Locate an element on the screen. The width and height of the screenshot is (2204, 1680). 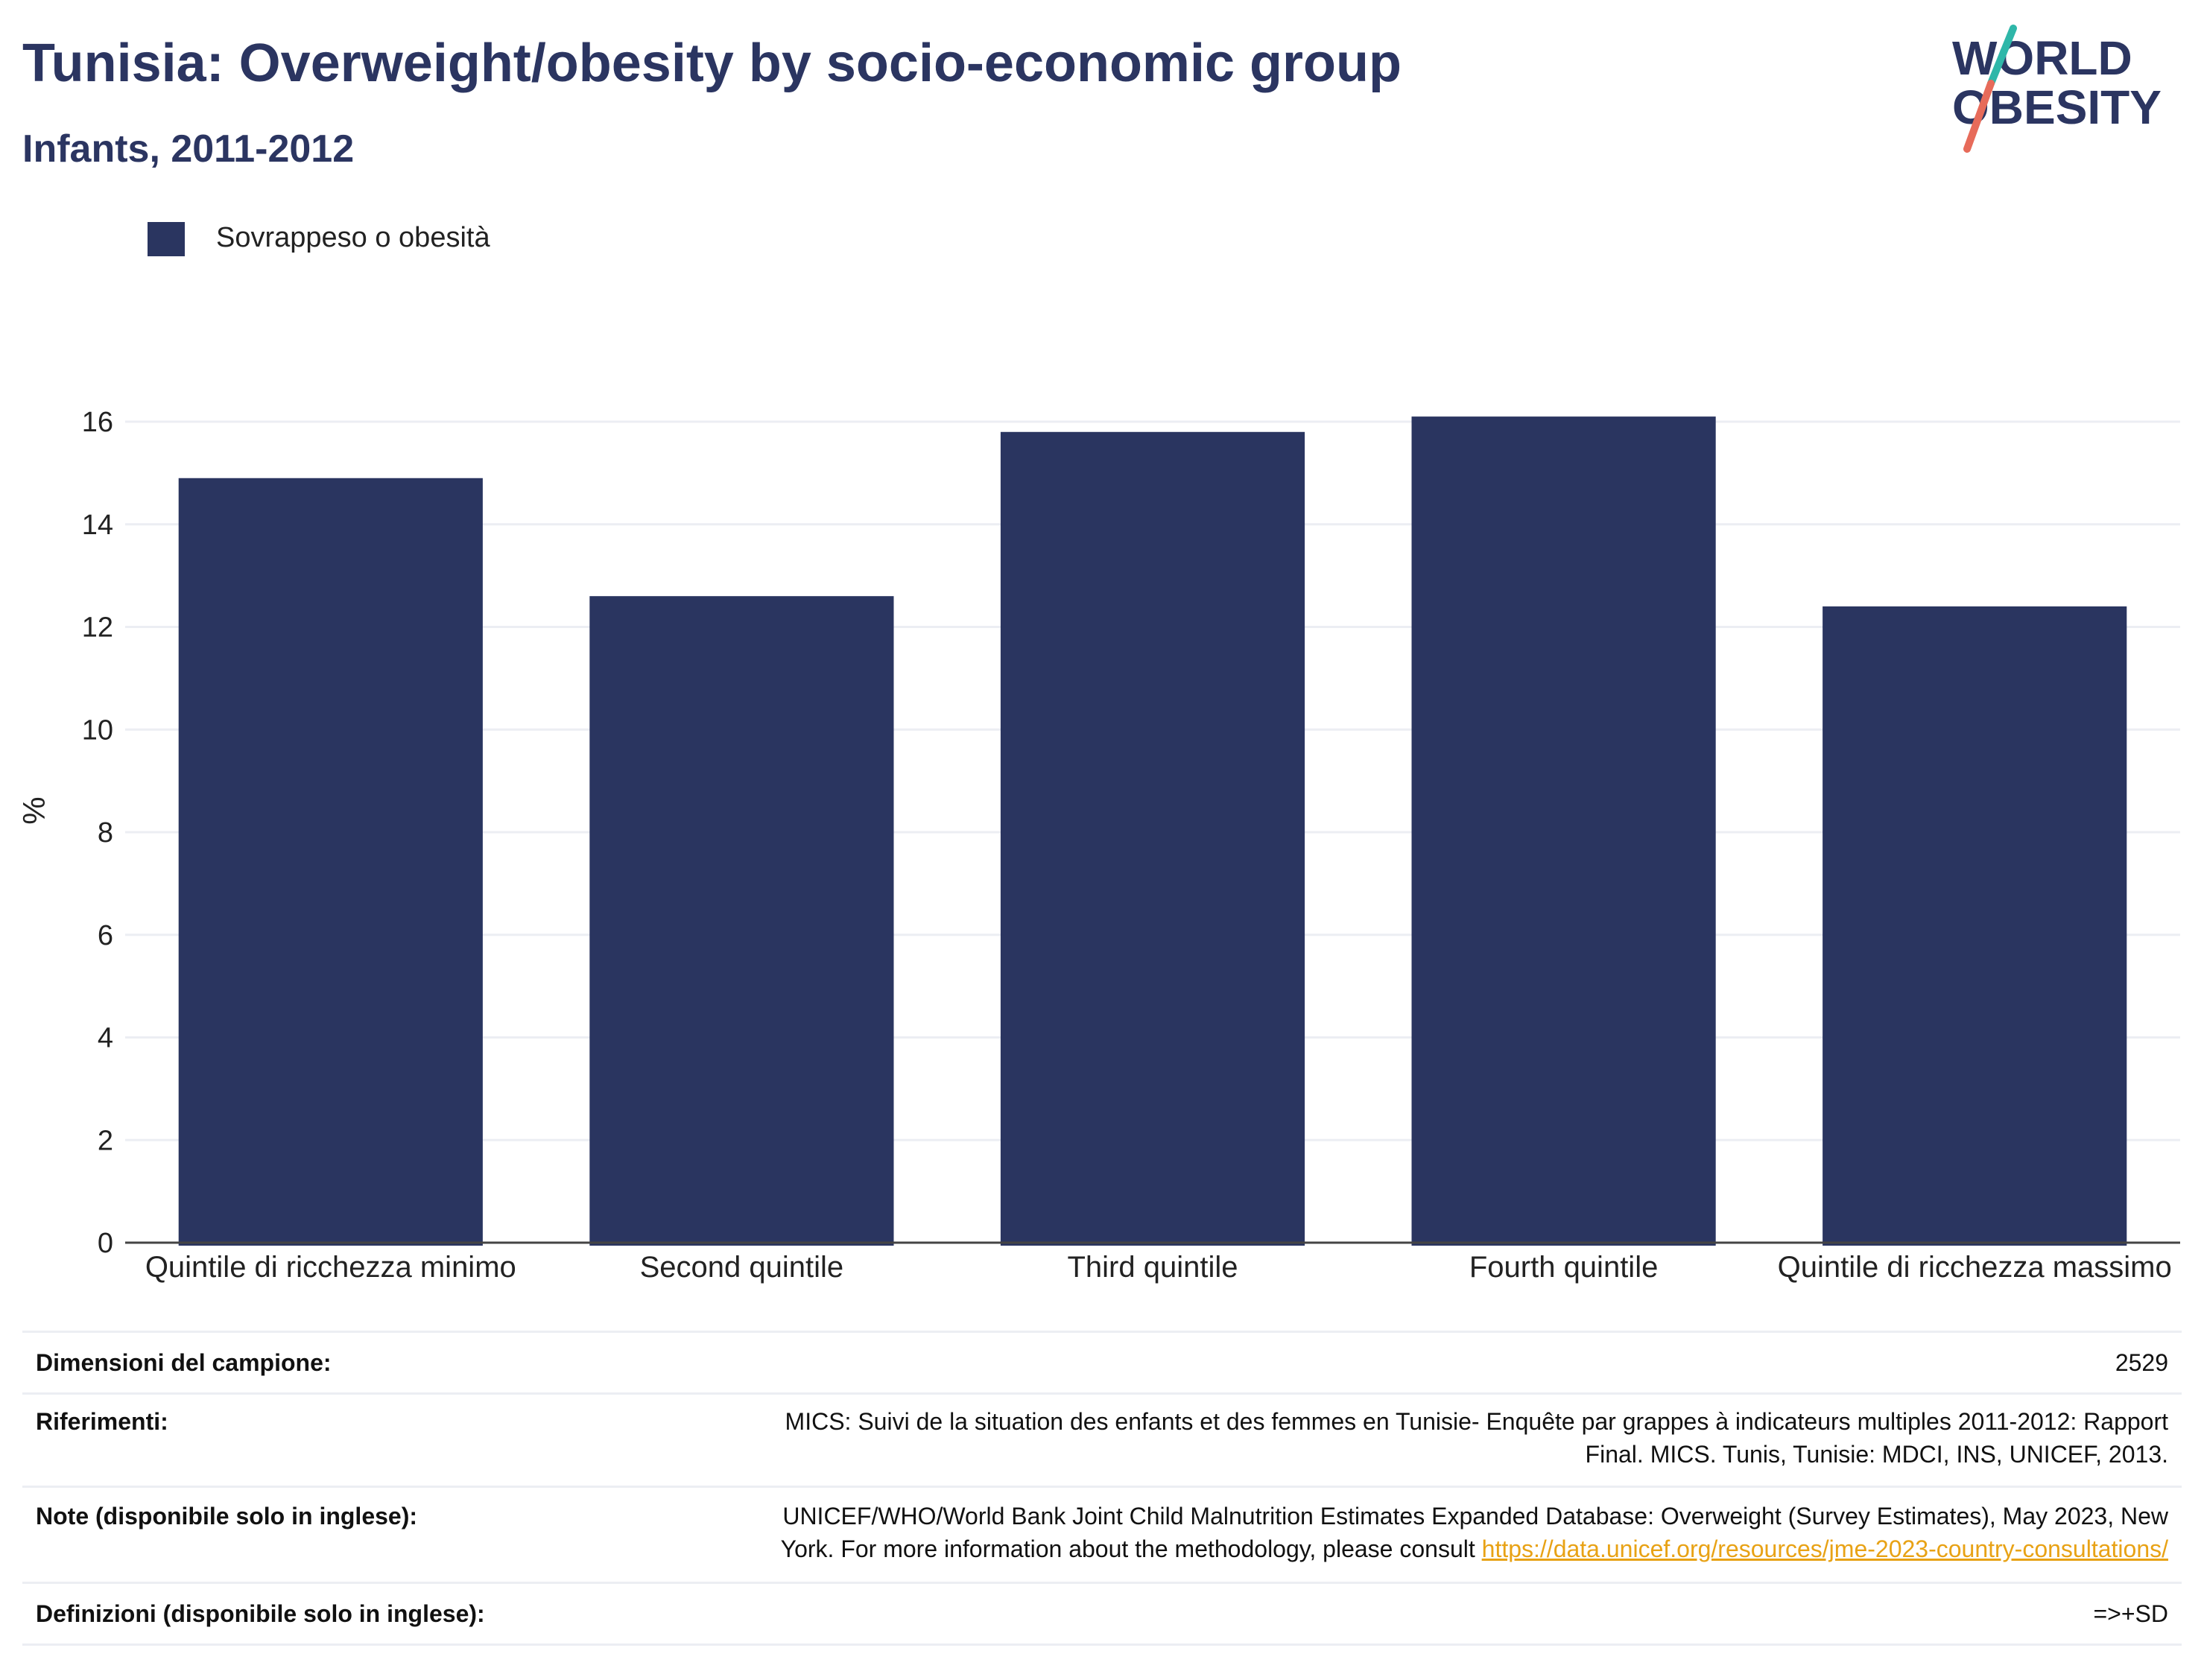
chart-subtitle: Infants, 2011-2012 is located at coordinates (188, 149).